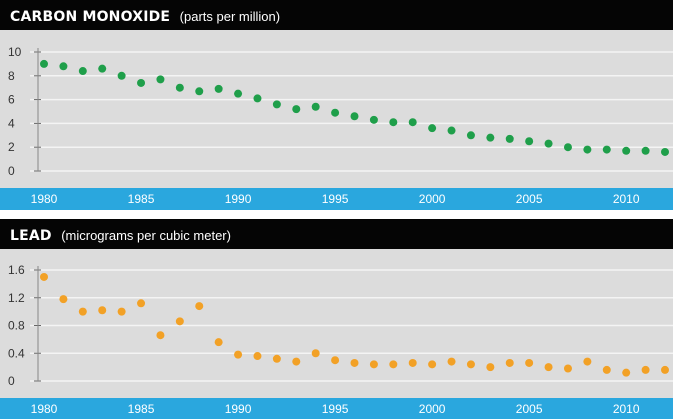 The height and width of the screenshot is (419, 673). What do you see at coordinates (146, 235) in the screenshot?
I see `subtitle-text: (micrograms per cubic meter)` at bounding box center [146, 235].